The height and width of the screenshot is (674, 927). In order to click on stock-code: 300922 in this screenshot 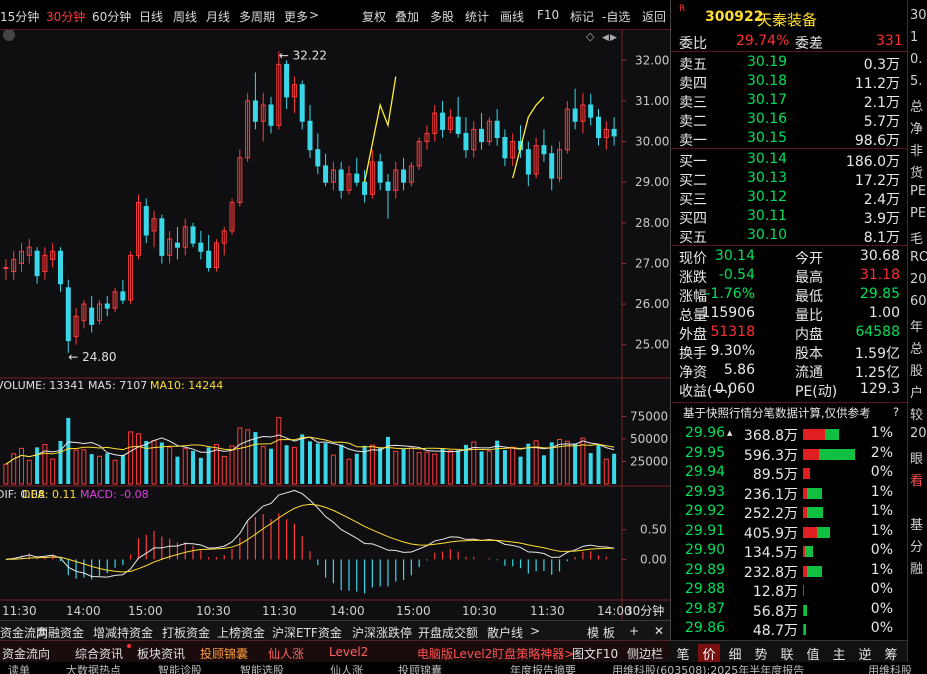, I will do `click(734, 17)`.